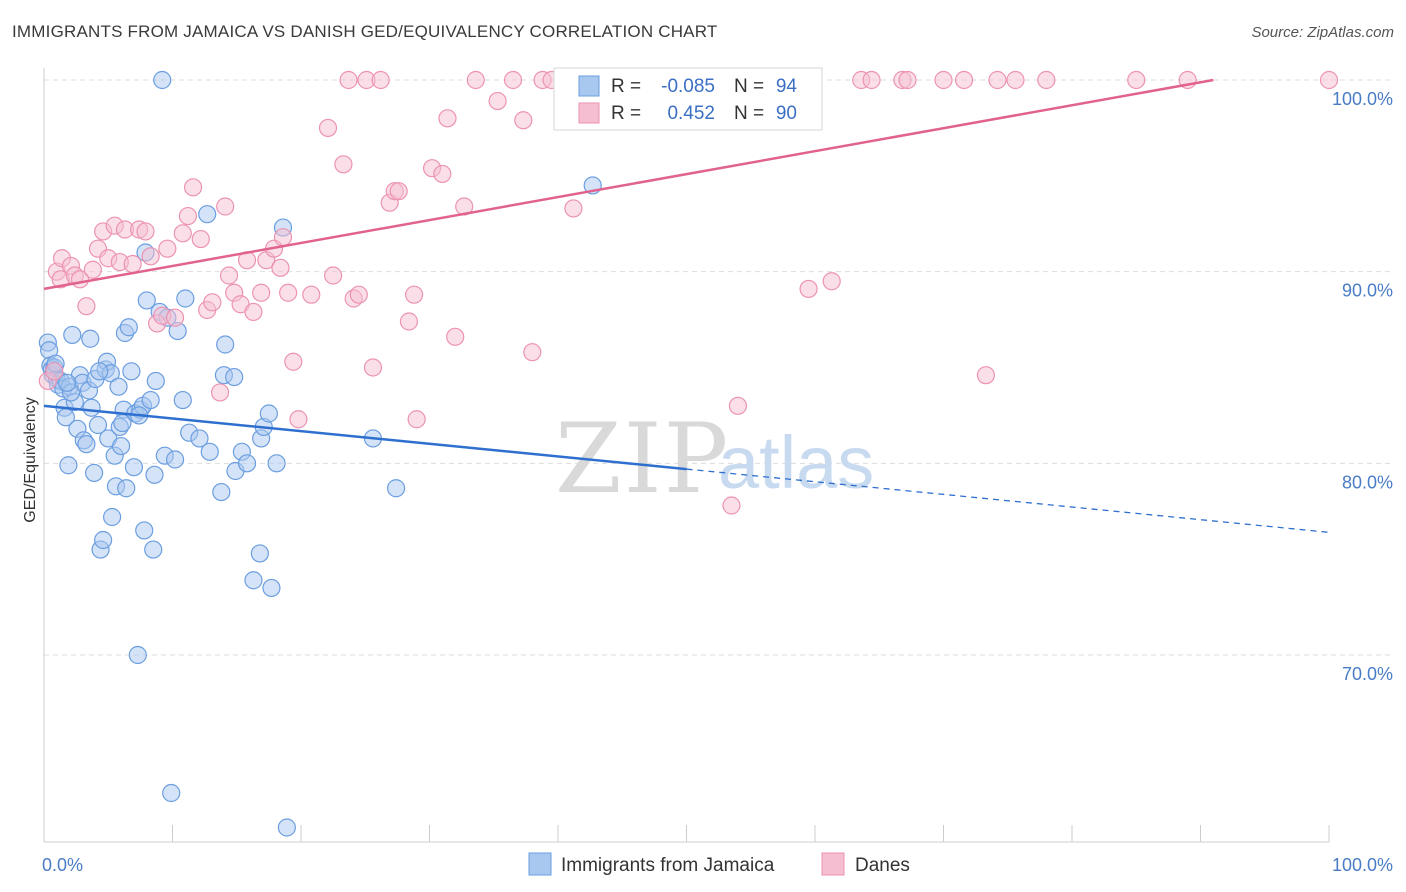 The width and height of the screenshot is (1406, 892). I want to click on legend-swatch-blue, so click(589, 86).